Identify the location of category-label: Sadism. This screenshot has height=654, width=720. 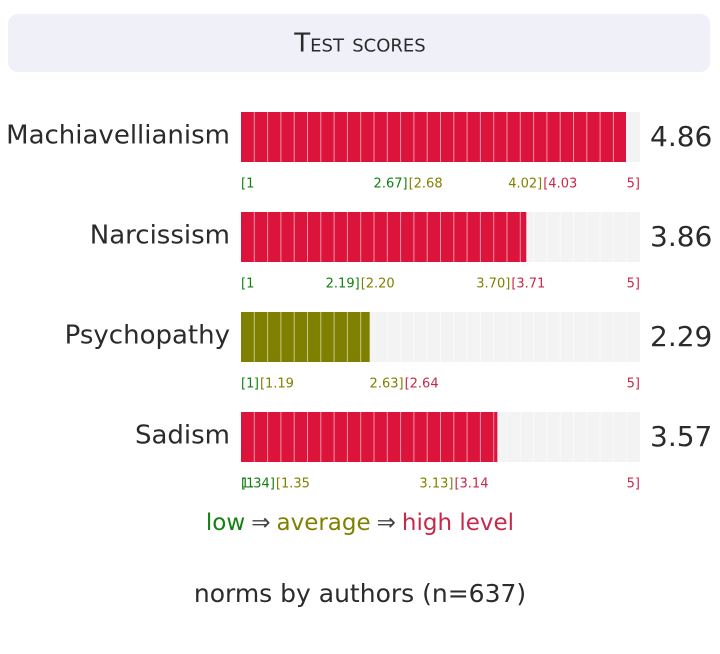
(182, 436).